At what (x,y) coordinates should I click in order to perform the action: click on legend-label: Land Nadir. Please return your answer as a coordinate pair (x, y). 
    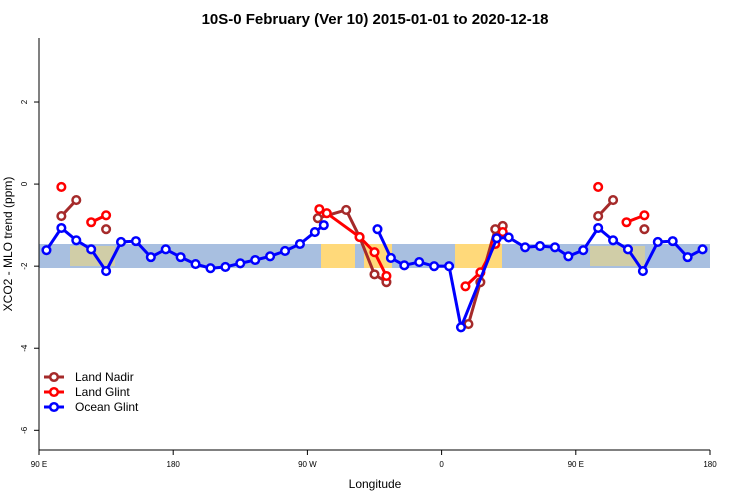
    Looking at the image, I should click on (104, 377).